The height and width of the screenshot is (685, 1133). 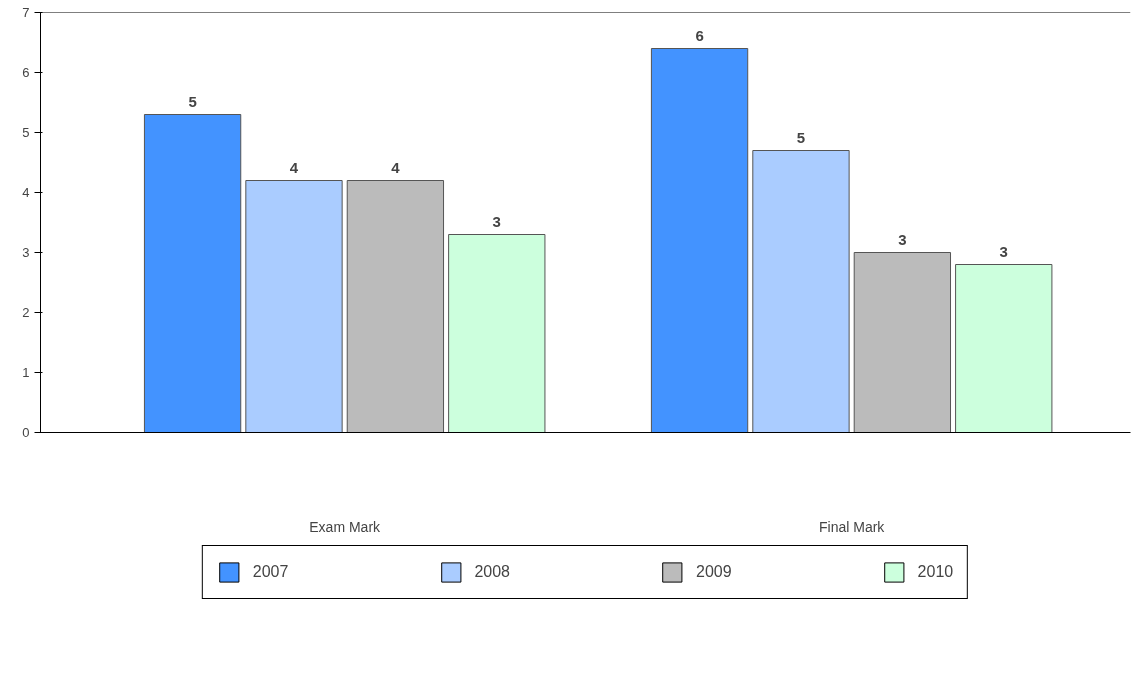 I want to click on y-tick-label: 3, so click(x=26, y=252).